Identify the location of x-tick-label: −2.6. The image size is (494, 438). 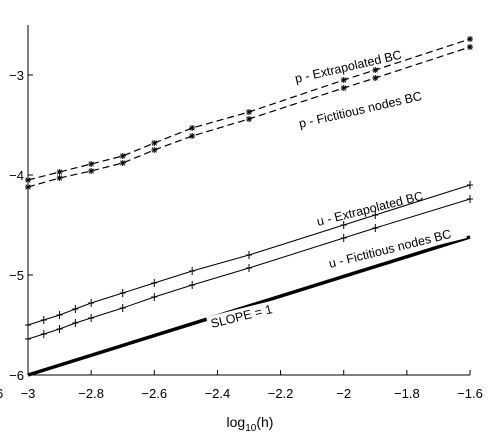
(154, 393).